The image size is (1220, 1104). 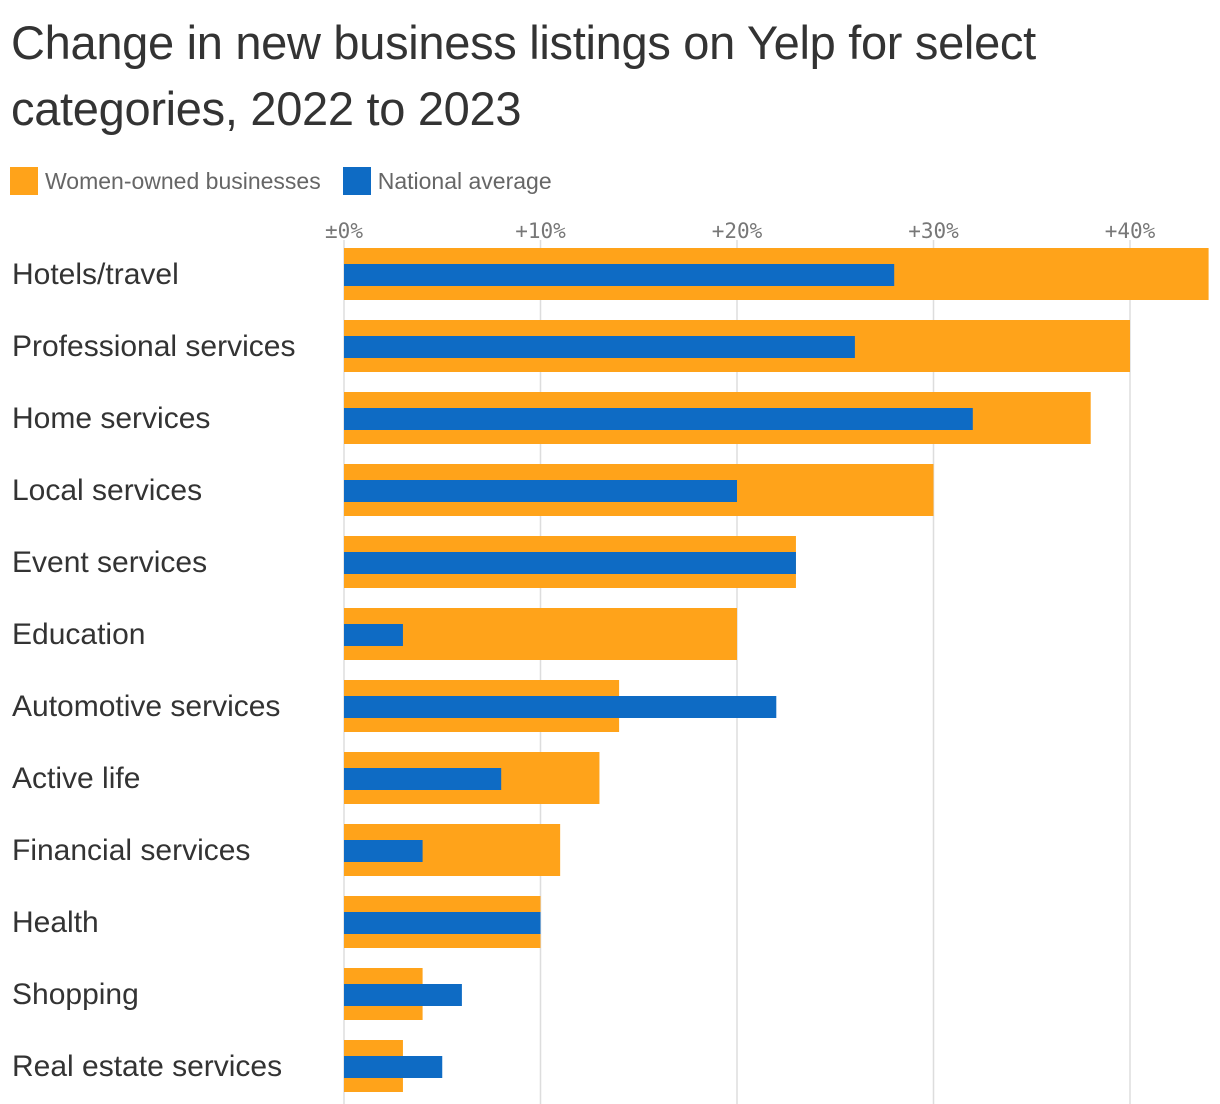 I want to click on category-label-8: Financial services, so click(x=131, y=850).